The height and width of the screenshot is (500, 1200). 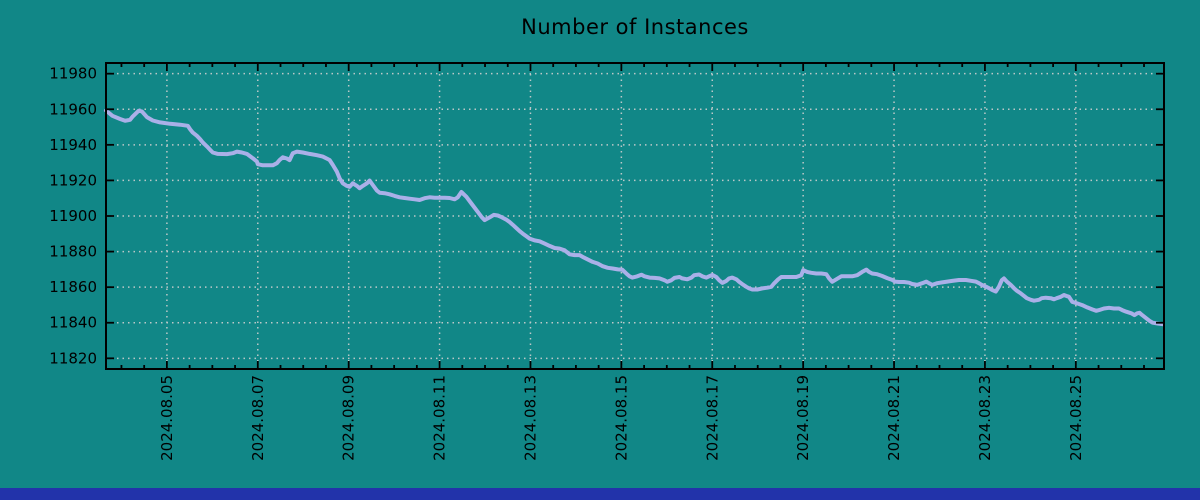 What do you see at coordinates (167, 418) in the screenshot?
I see `x-axis-tick-label: 2024.08.05` at bounding box center [167, 418].